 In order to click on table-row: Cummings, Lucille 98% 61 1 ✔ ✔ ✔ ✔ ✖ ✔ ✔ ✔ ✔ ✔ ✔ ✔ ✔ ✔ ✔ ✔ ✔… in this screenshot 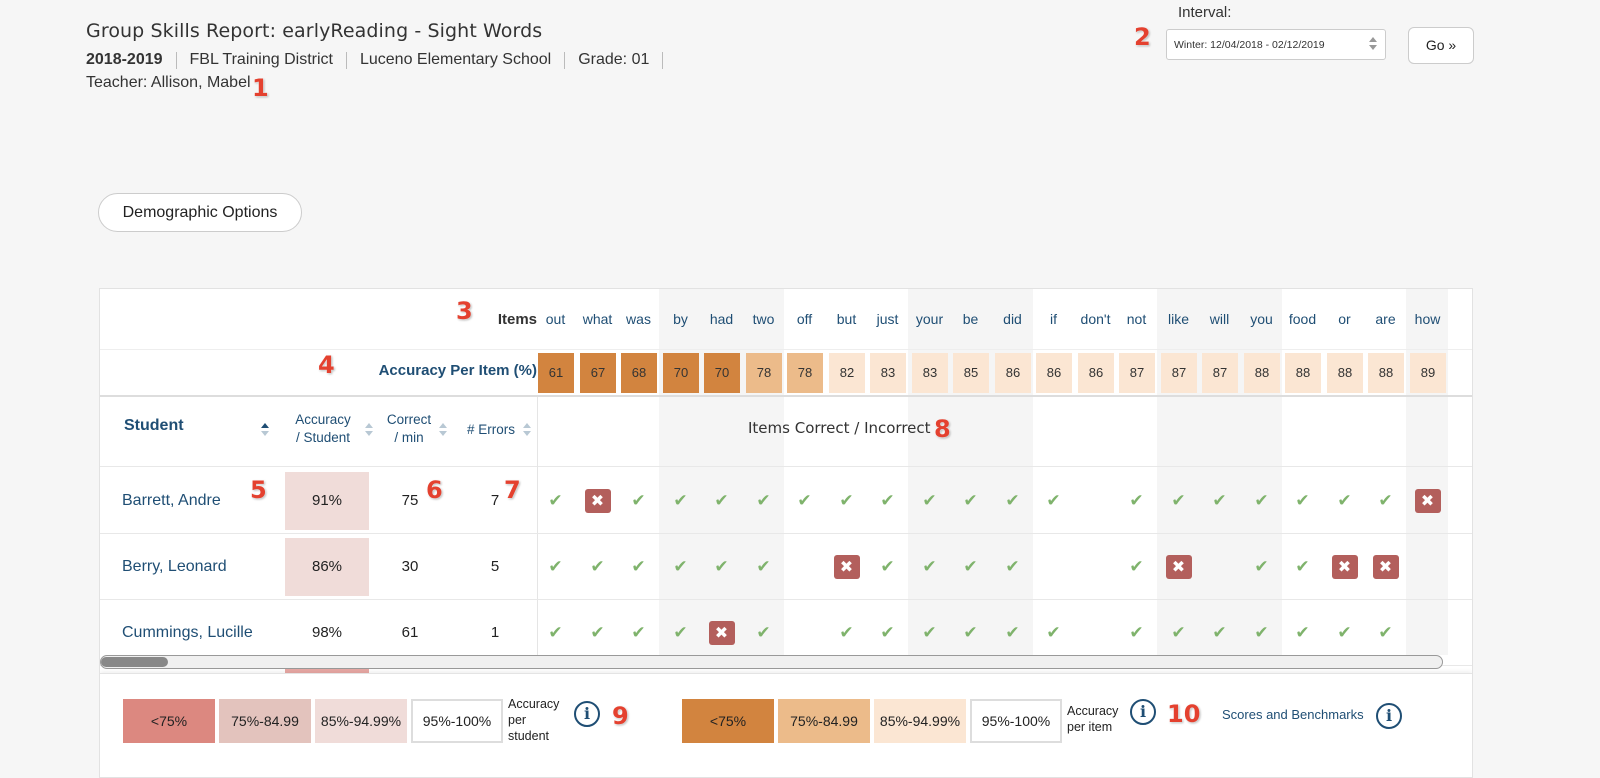, I will do `click(786, 633)`.